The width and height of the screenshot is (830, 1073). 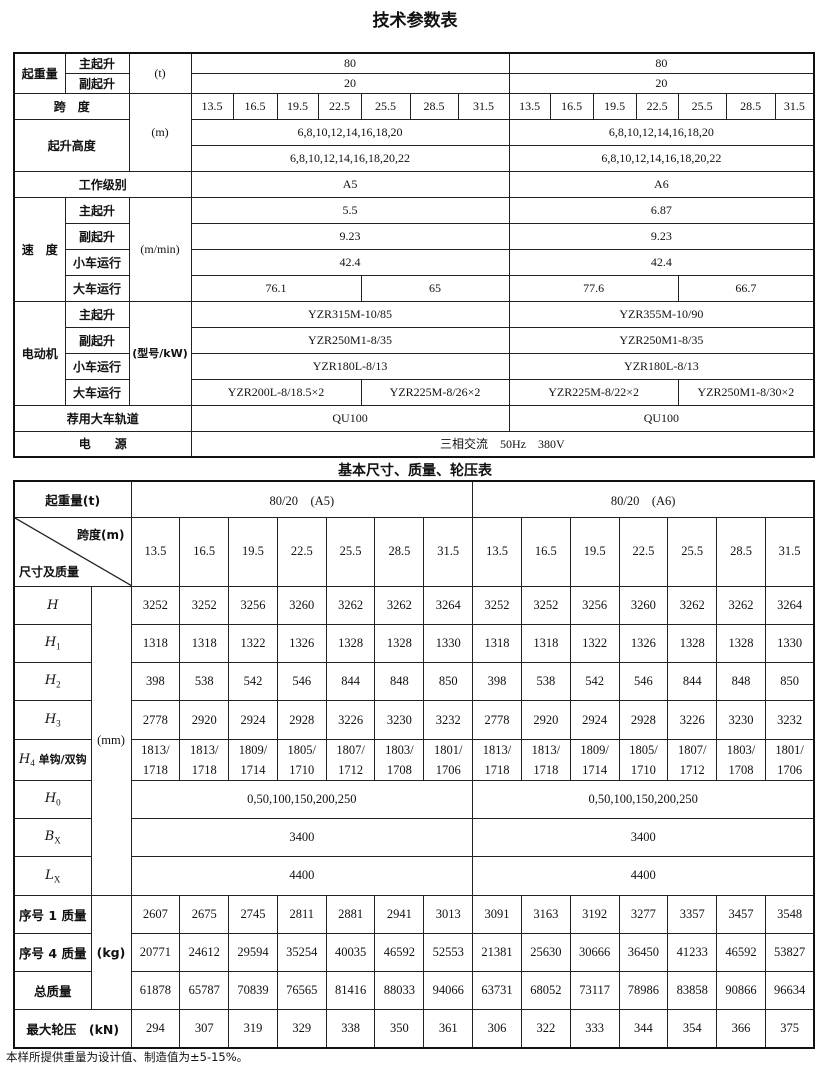 What do you see at coordinates (301, 605) in the screenshot?
I see `value-cell: 3260` at bounding box center [301, 605].